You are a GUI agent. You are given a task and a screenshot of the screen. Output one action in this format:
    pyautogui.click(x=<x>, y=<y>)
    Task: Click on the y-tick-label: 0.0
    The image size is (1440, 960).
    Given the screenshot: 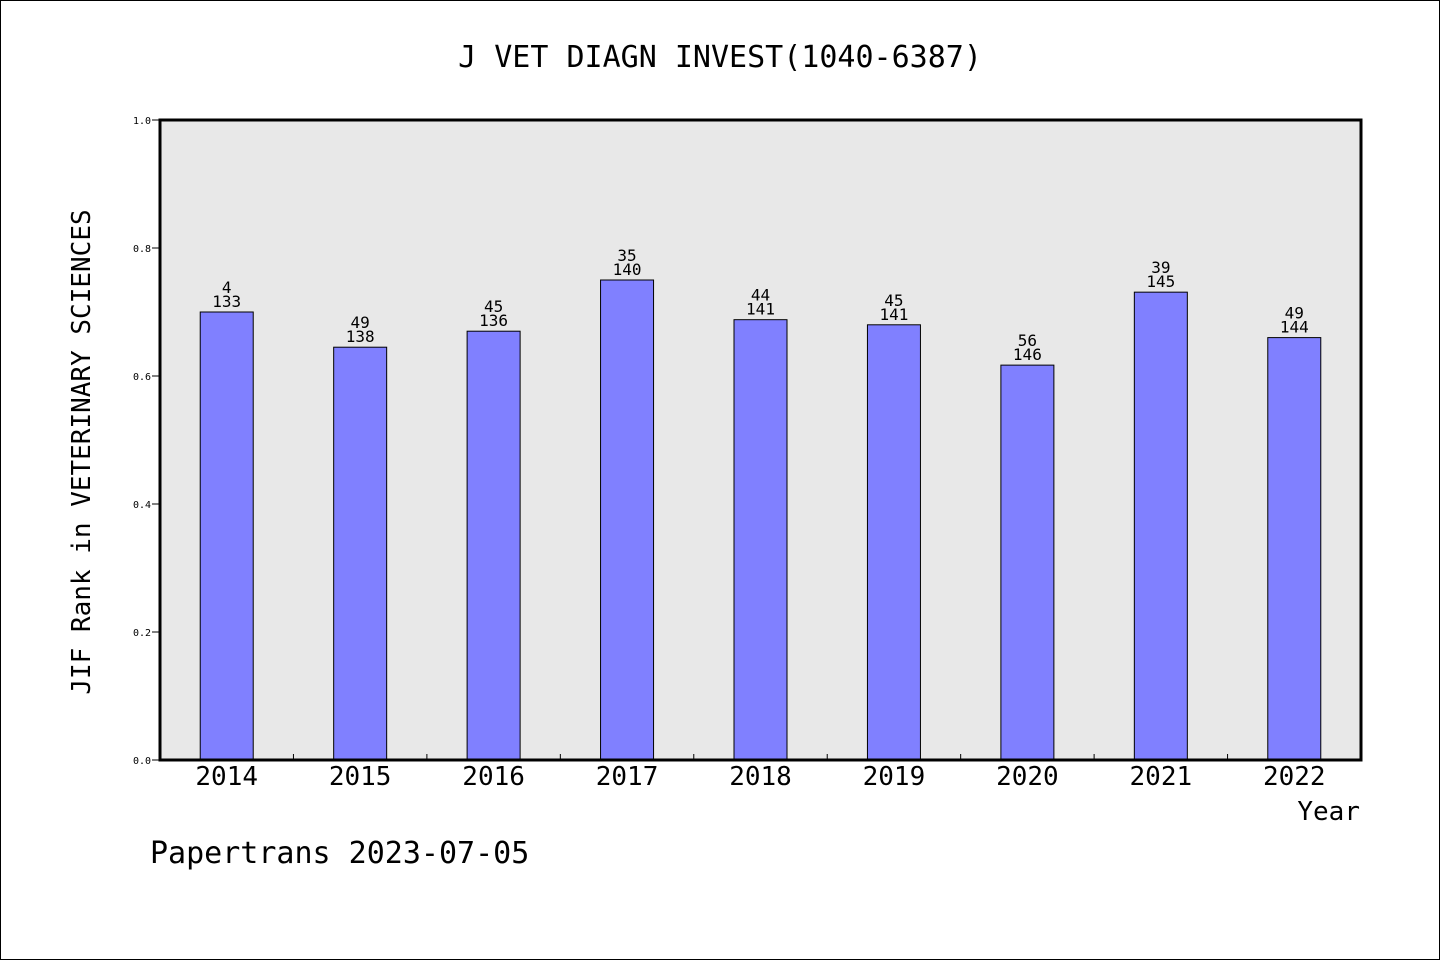 What is the action you would take?
    pyautogui.click(x=142, y=761)
    